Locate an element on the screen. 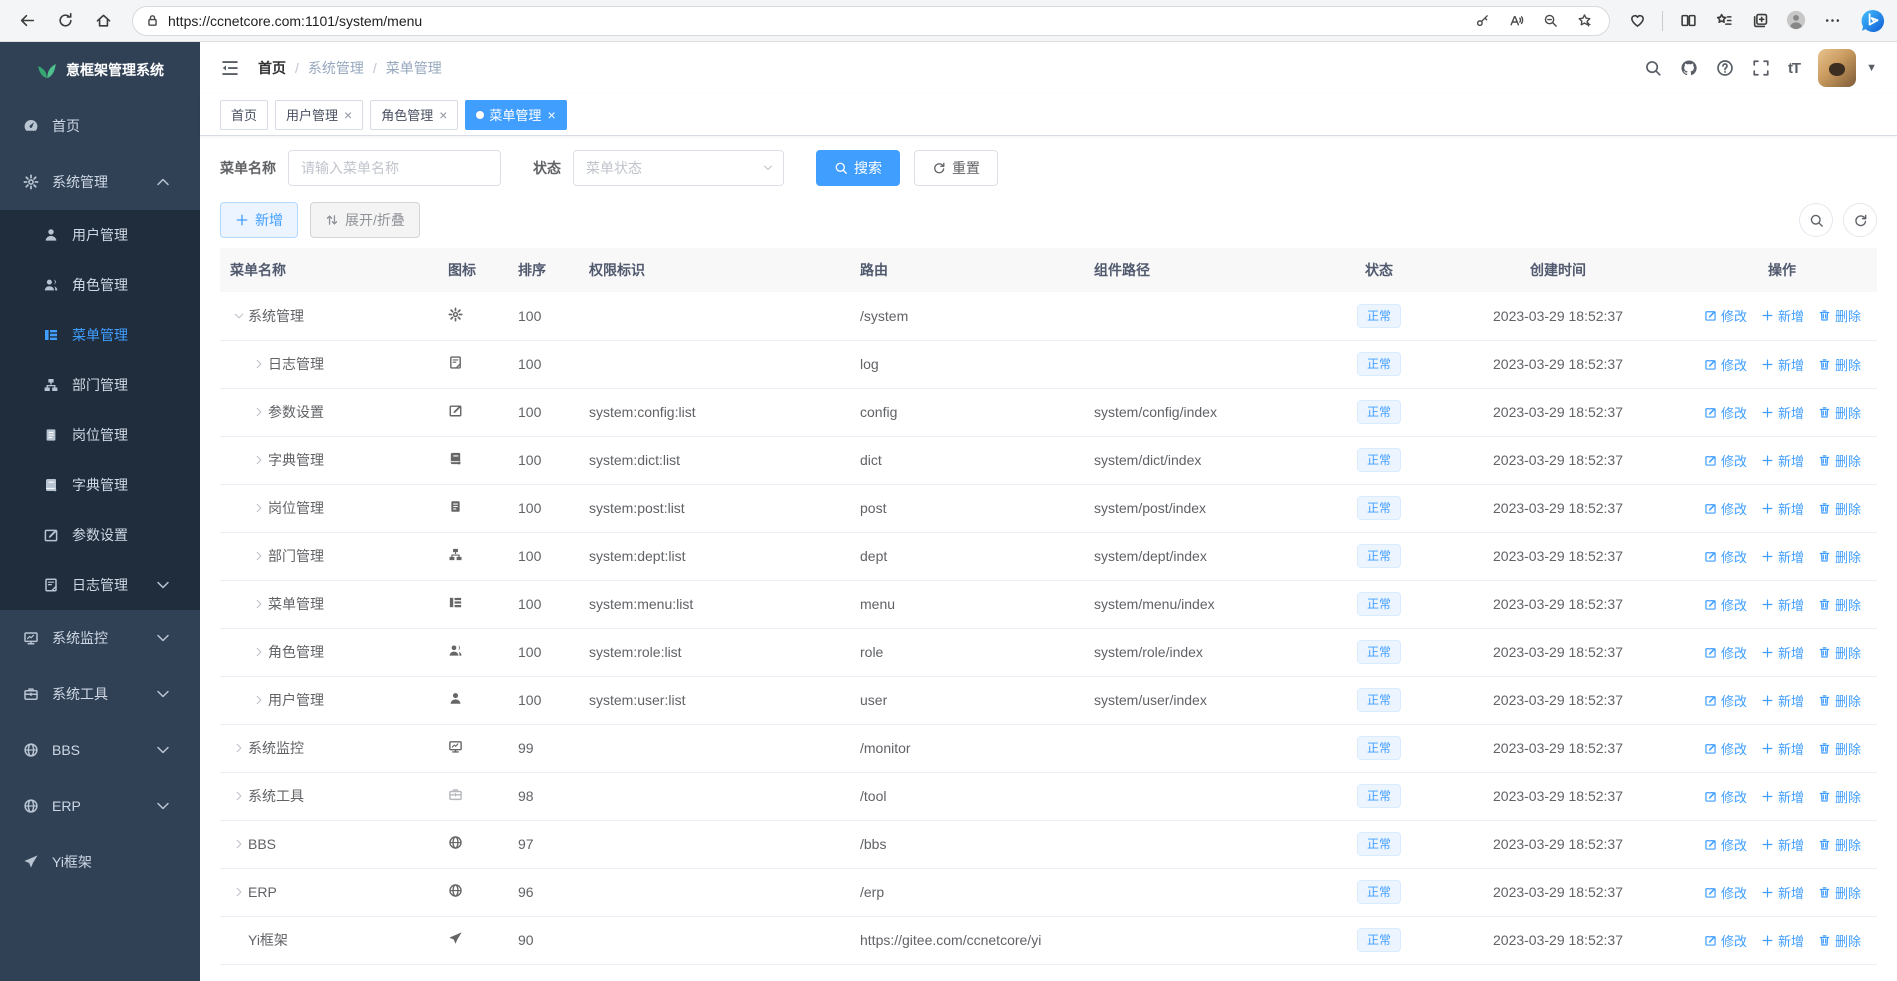 This screenshot has width=1897, height=981. sidebar-item-config: 参数设置 is located at coordinates (100, 535).